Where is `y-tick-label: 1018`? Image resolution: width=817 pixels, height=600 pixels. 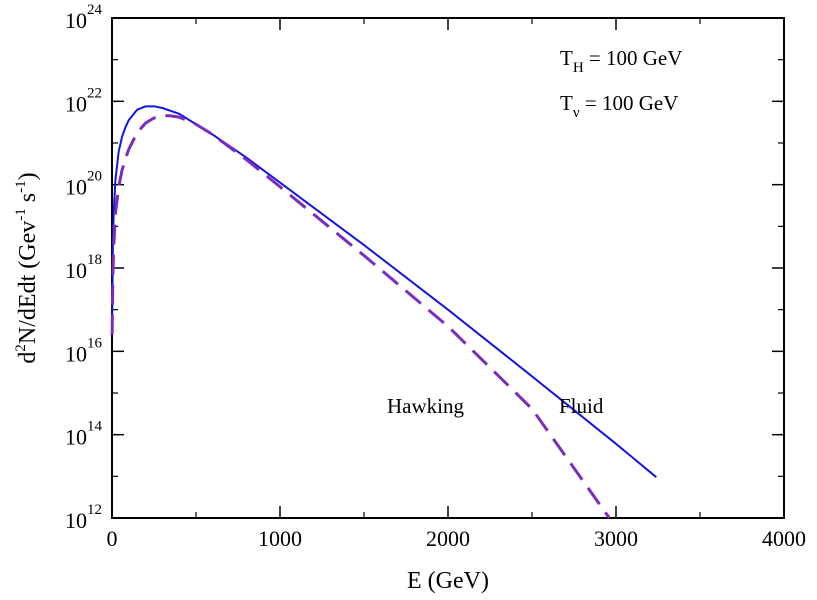 y-tick-label: 1018 is located at coordinates (83, 267).